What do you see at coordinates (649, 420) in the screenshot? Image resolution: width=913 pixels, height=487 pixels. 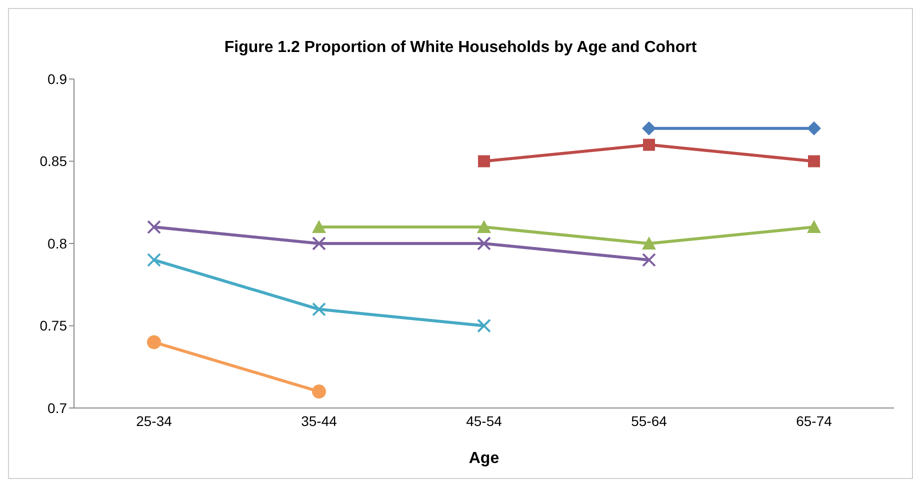 I see `x-tick-label: 55-64` at bounding box center [649, 420].